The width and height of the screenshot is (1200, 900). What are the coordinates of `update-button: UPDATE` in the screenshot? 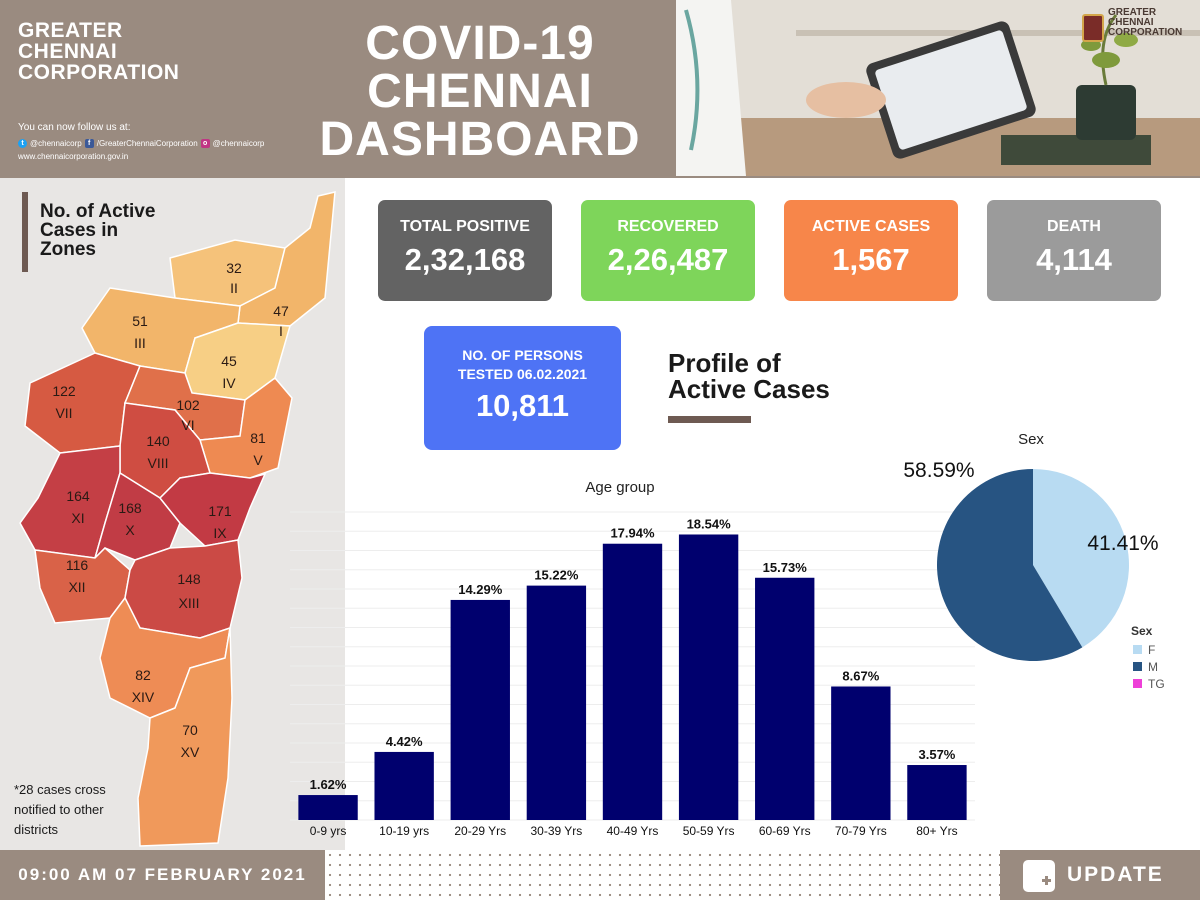 It's located at (1100, 875).